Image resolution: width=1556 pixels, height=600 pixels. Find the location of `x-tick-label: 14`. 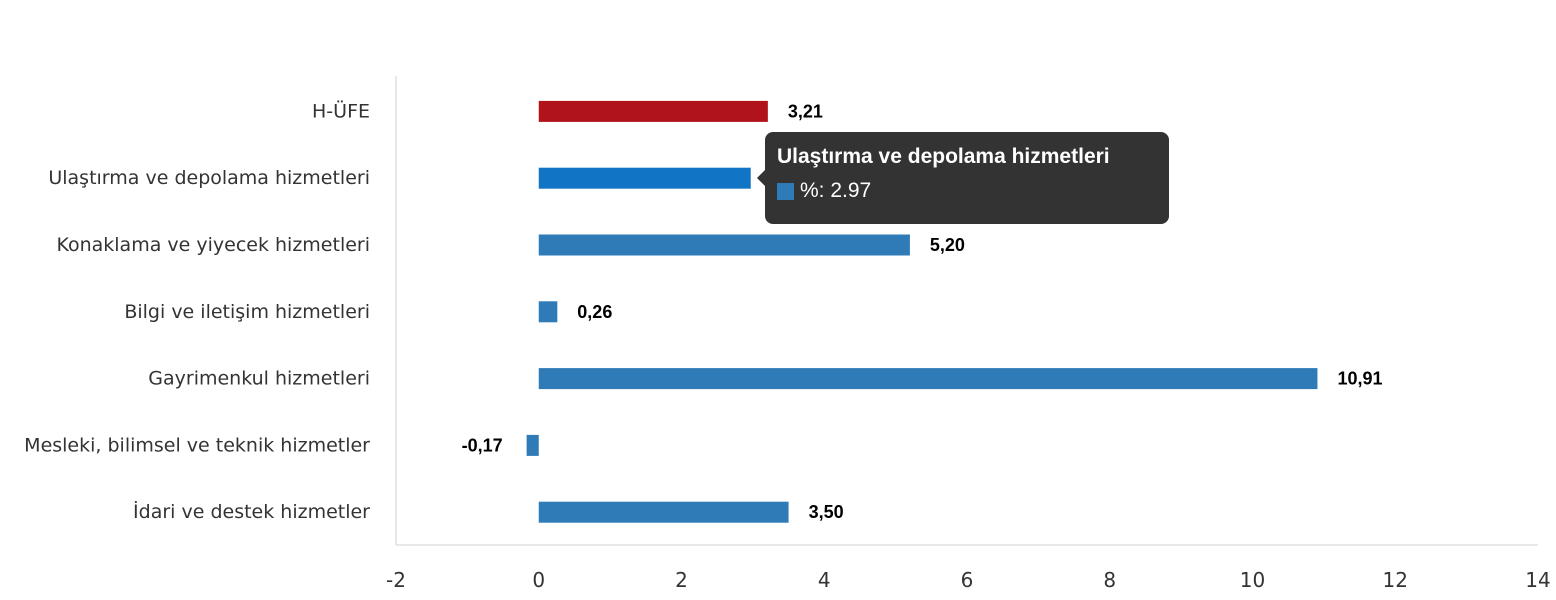

x-tick-label: 14 is located at coordinates (1537, 580).